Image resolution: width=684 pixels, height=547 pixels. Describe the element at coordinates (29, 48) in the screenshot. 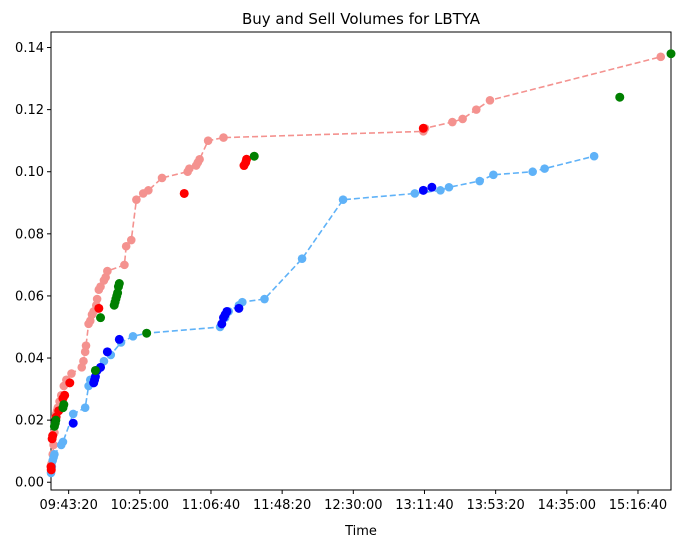

I see `y-tick-label: 0.14` at that location.